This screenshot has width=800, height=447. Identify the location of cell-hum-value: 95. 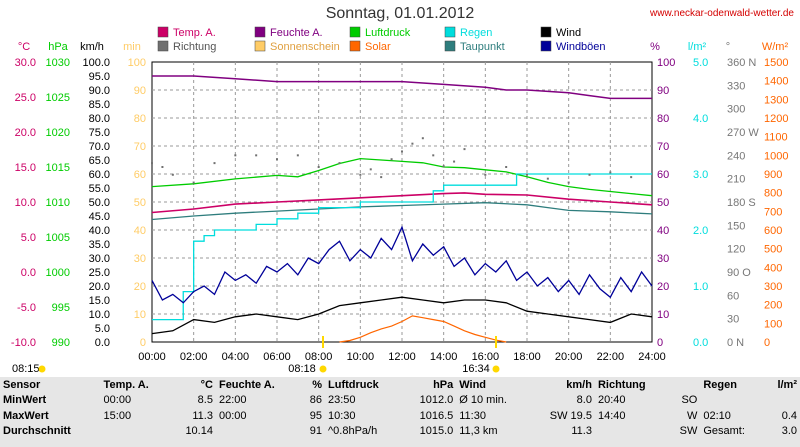
(315, 415).